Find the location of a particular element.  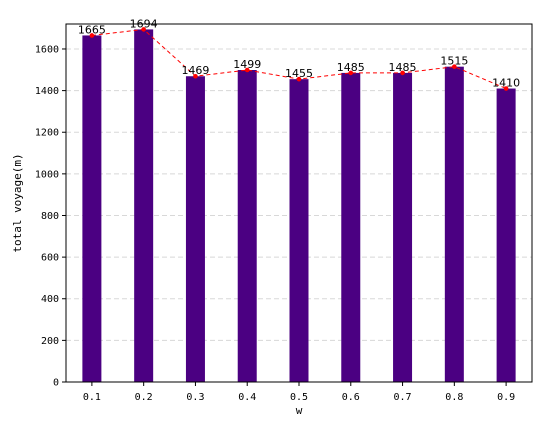

data-label: 1410 is located at coordinates (506, 83).